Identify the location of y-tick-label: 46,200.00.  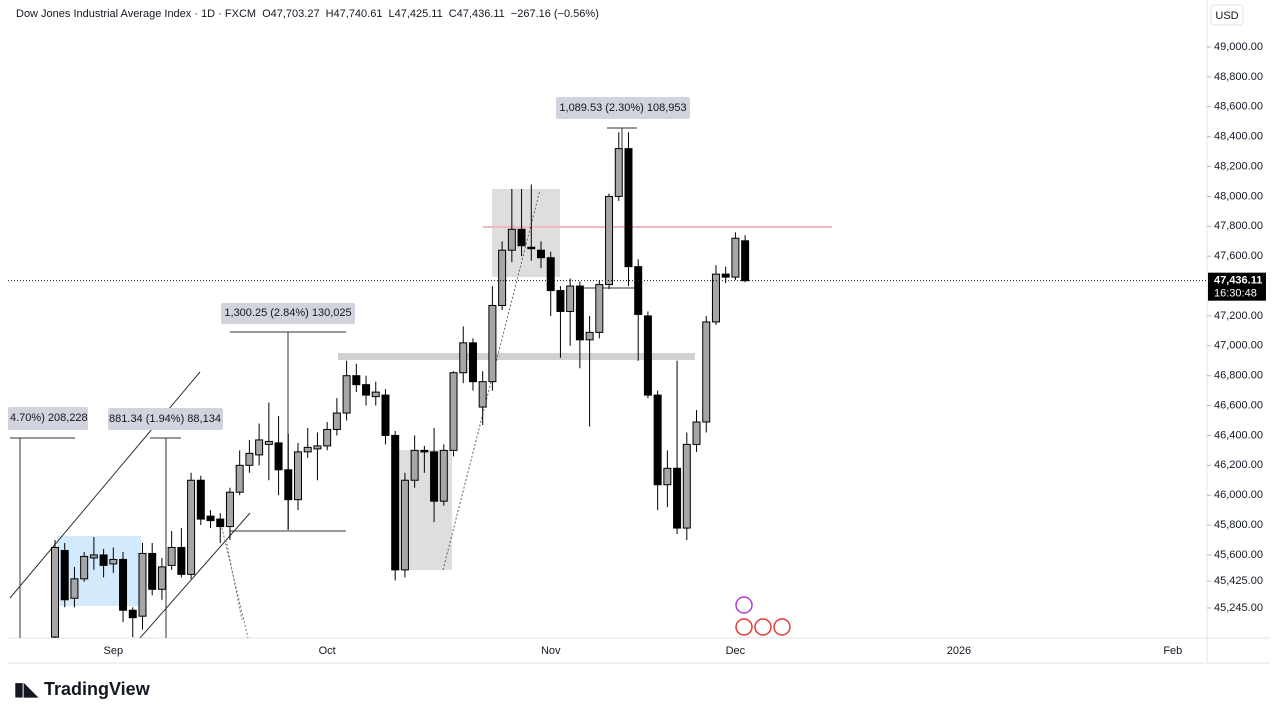
(1238, 465).